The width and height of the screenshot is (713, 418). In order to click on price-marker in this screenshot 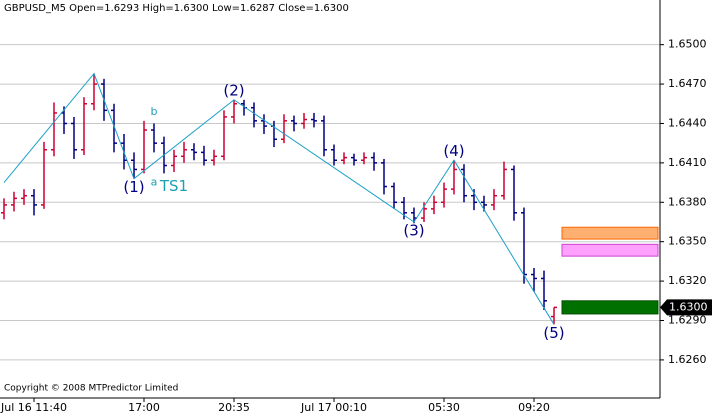, I will do `click(686, 307)`.